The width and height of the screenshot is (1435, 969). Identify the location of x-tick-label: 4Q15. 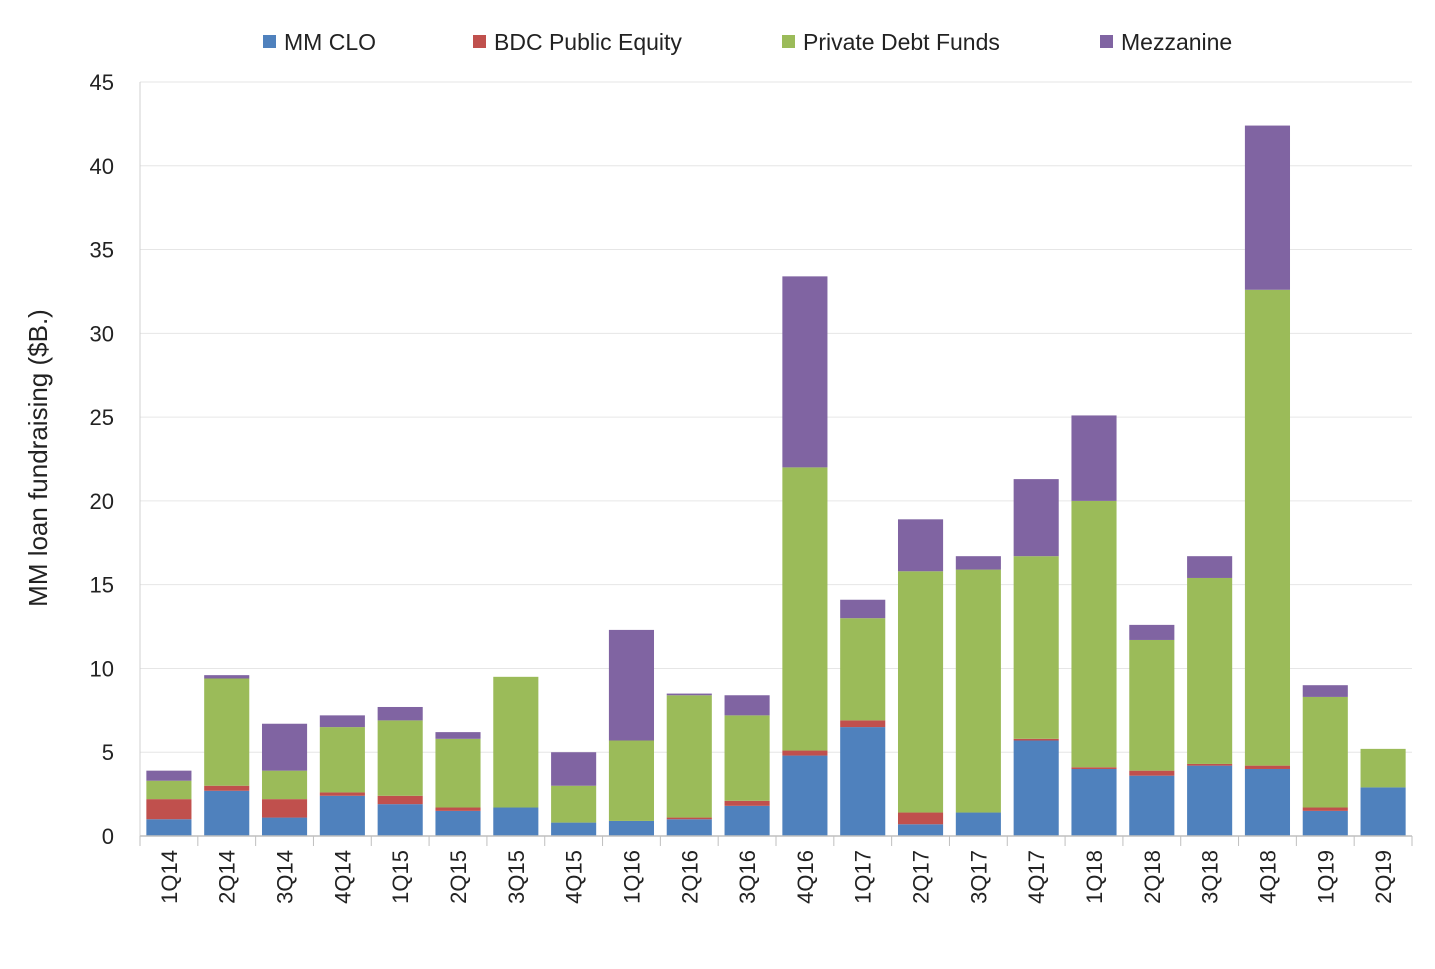
(574, 877).